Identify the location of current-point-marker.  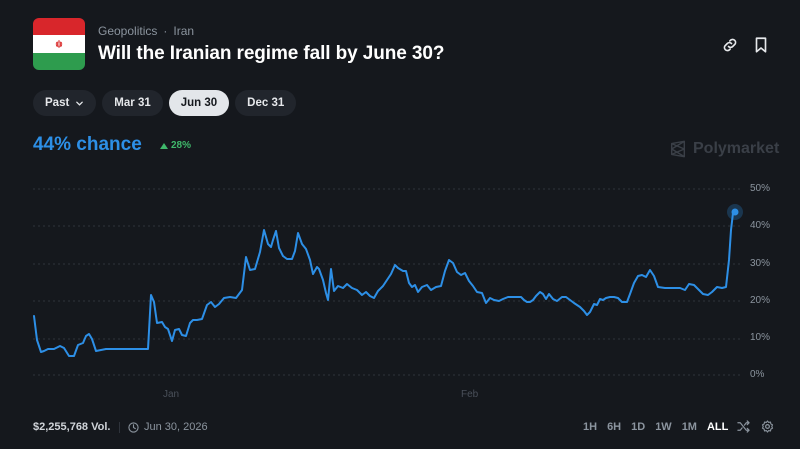
(735, 212).